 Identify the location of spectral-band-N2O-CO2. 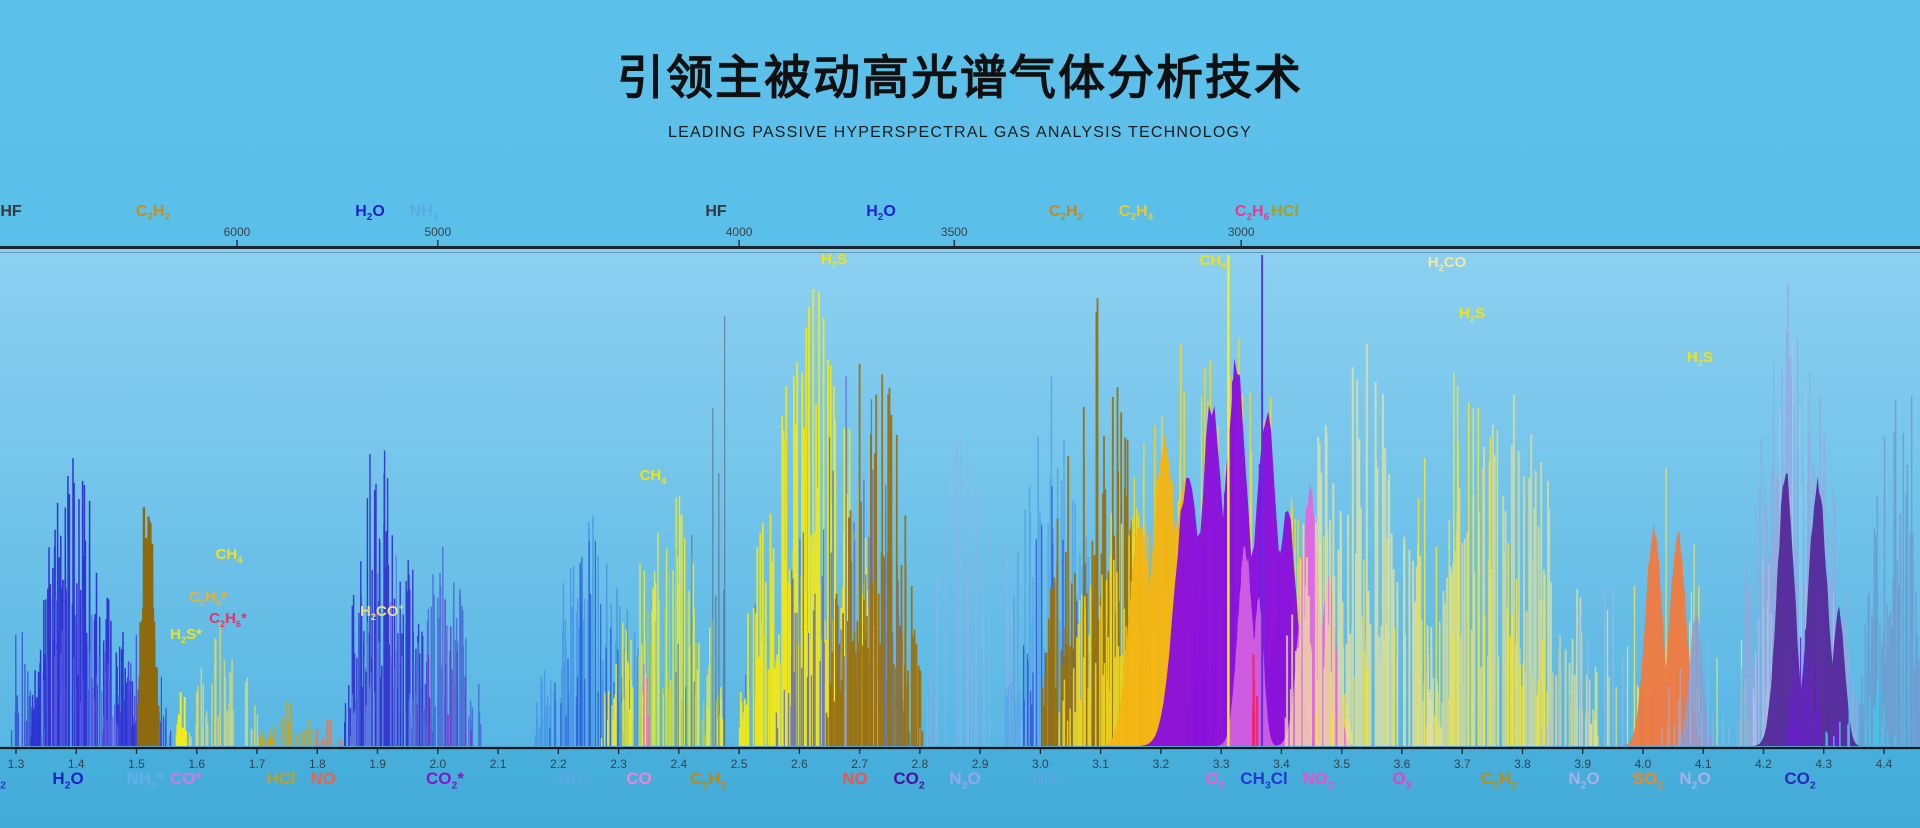
(969, 591).